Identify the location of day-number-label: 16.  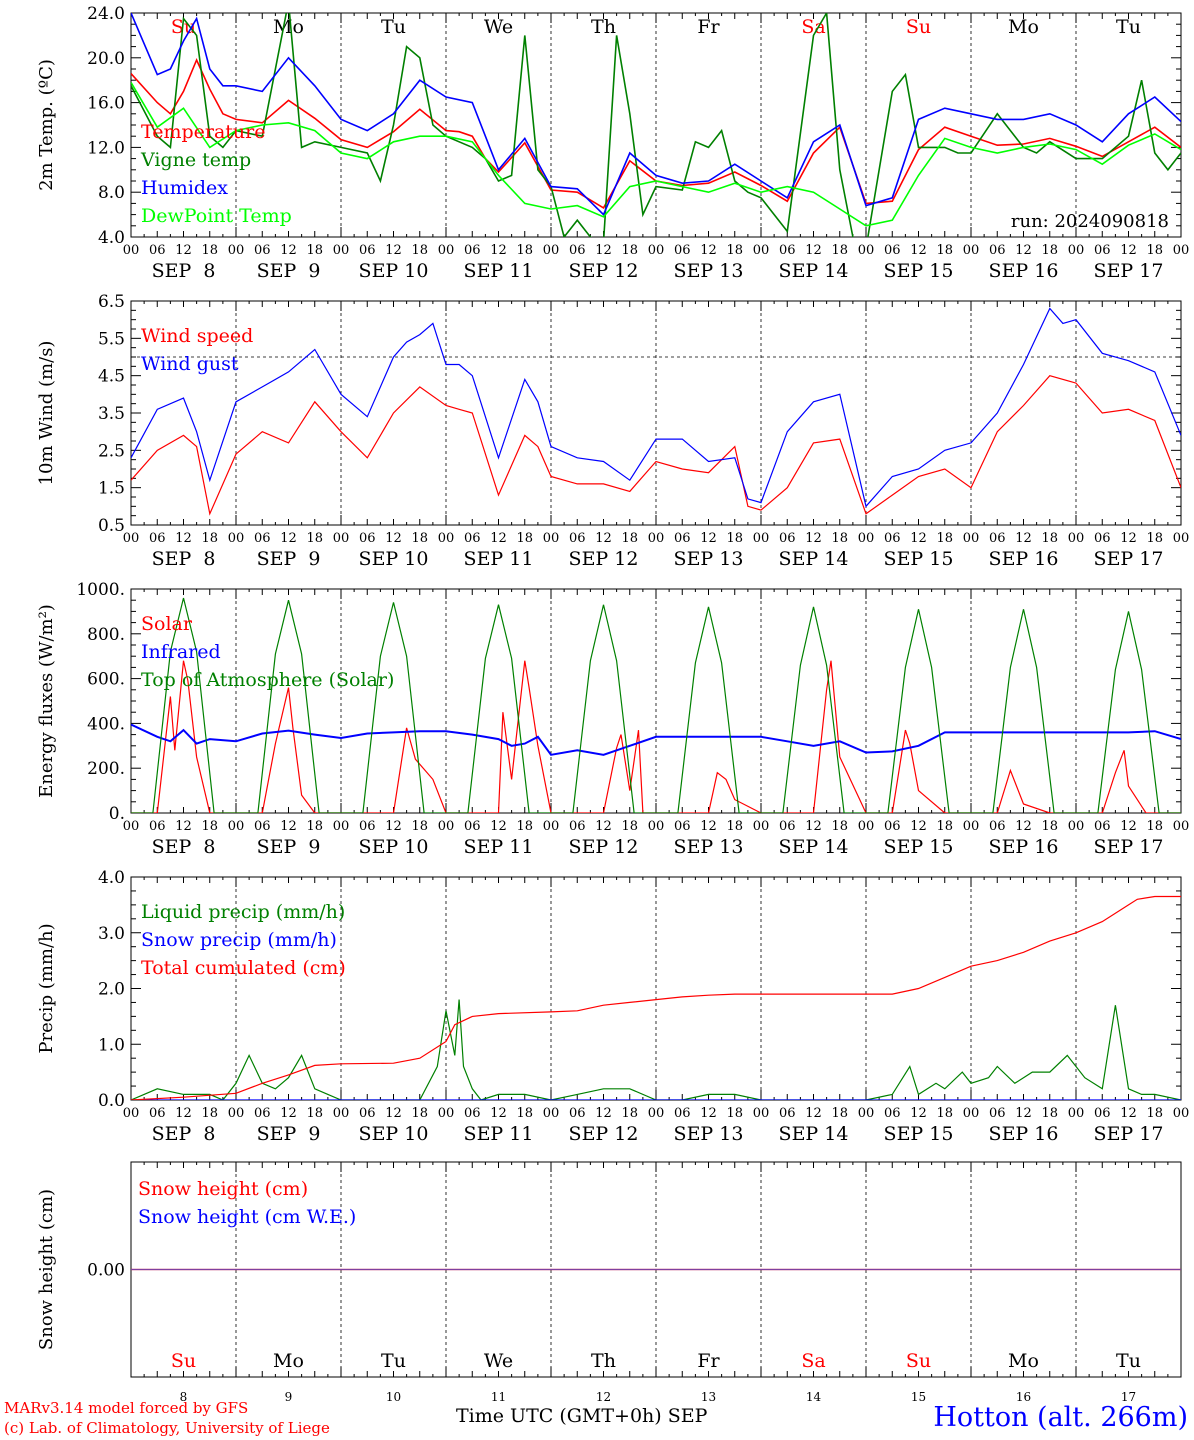
(1023, 1397).